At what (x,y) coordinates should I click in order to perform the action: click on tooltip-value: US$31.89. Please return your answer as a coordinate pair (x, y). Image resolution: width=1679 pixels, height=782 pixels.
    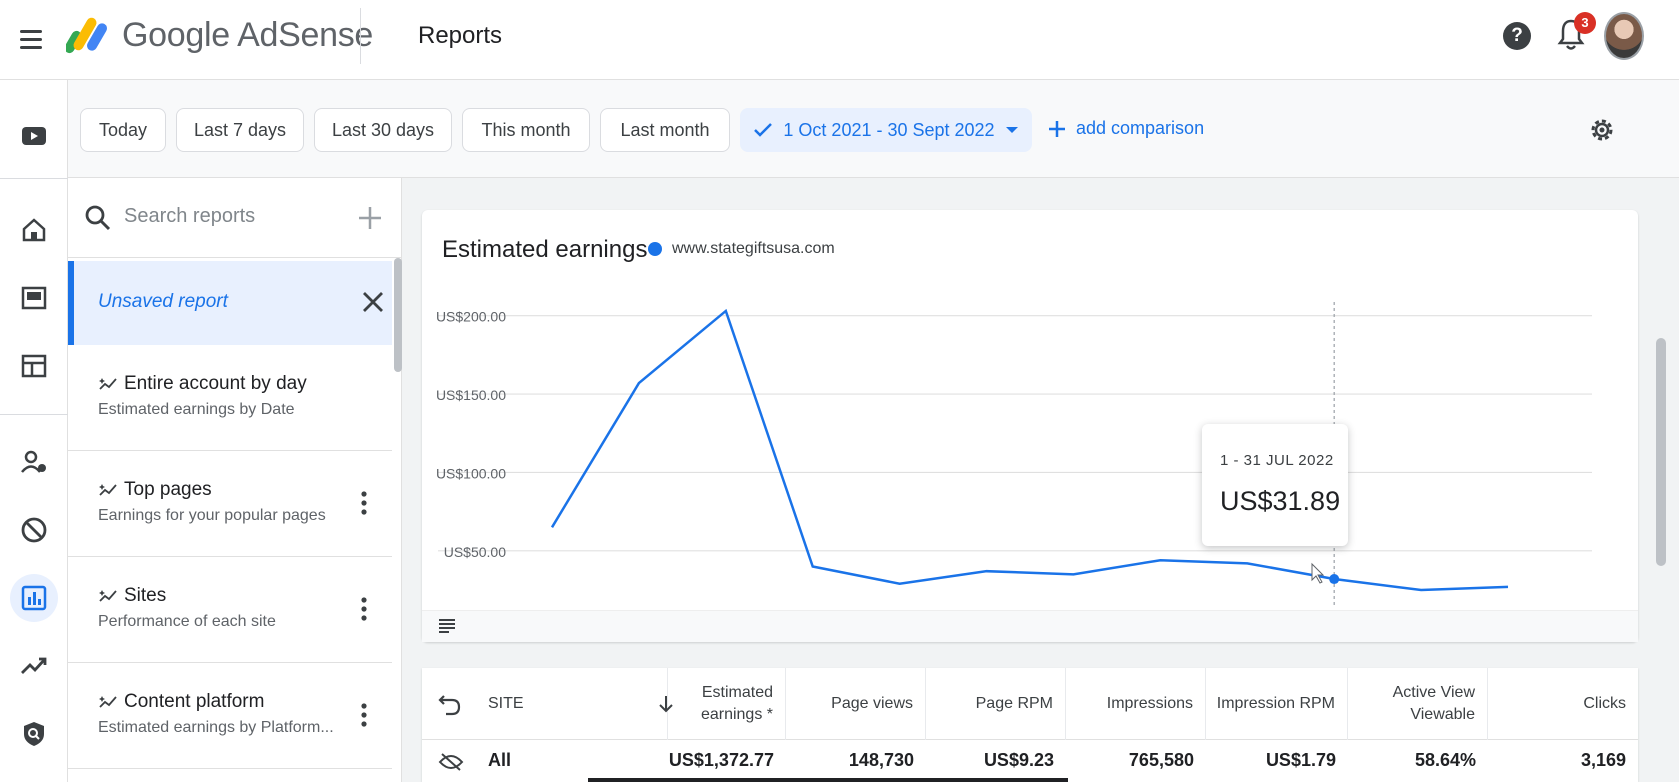
    Looking at the image, I should click on (1280, 501).